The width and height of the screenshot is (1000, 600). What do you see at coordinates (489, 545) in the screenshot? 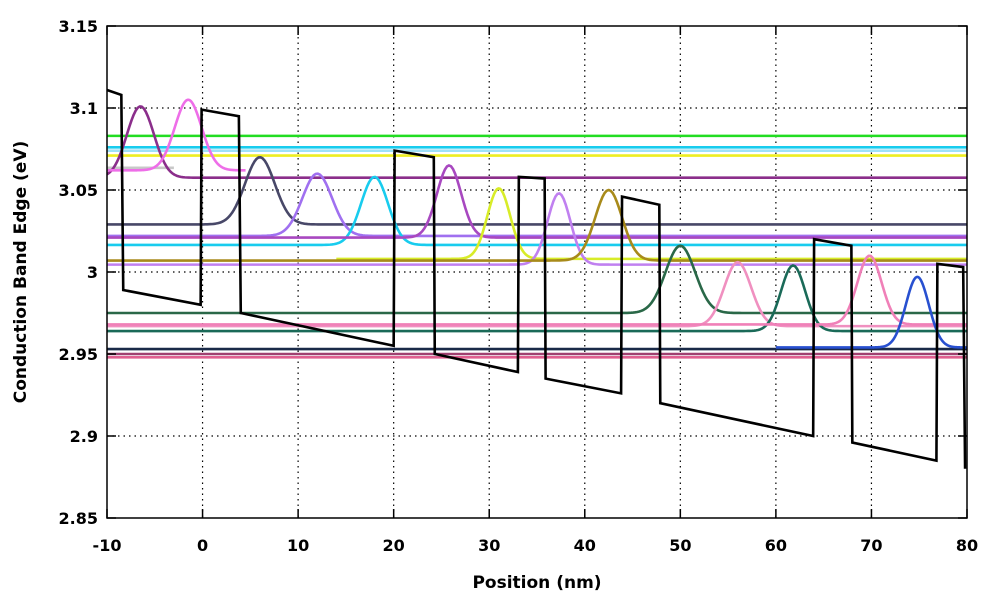
I see `x-tick-label: 30` at bounding box center [489, 545].